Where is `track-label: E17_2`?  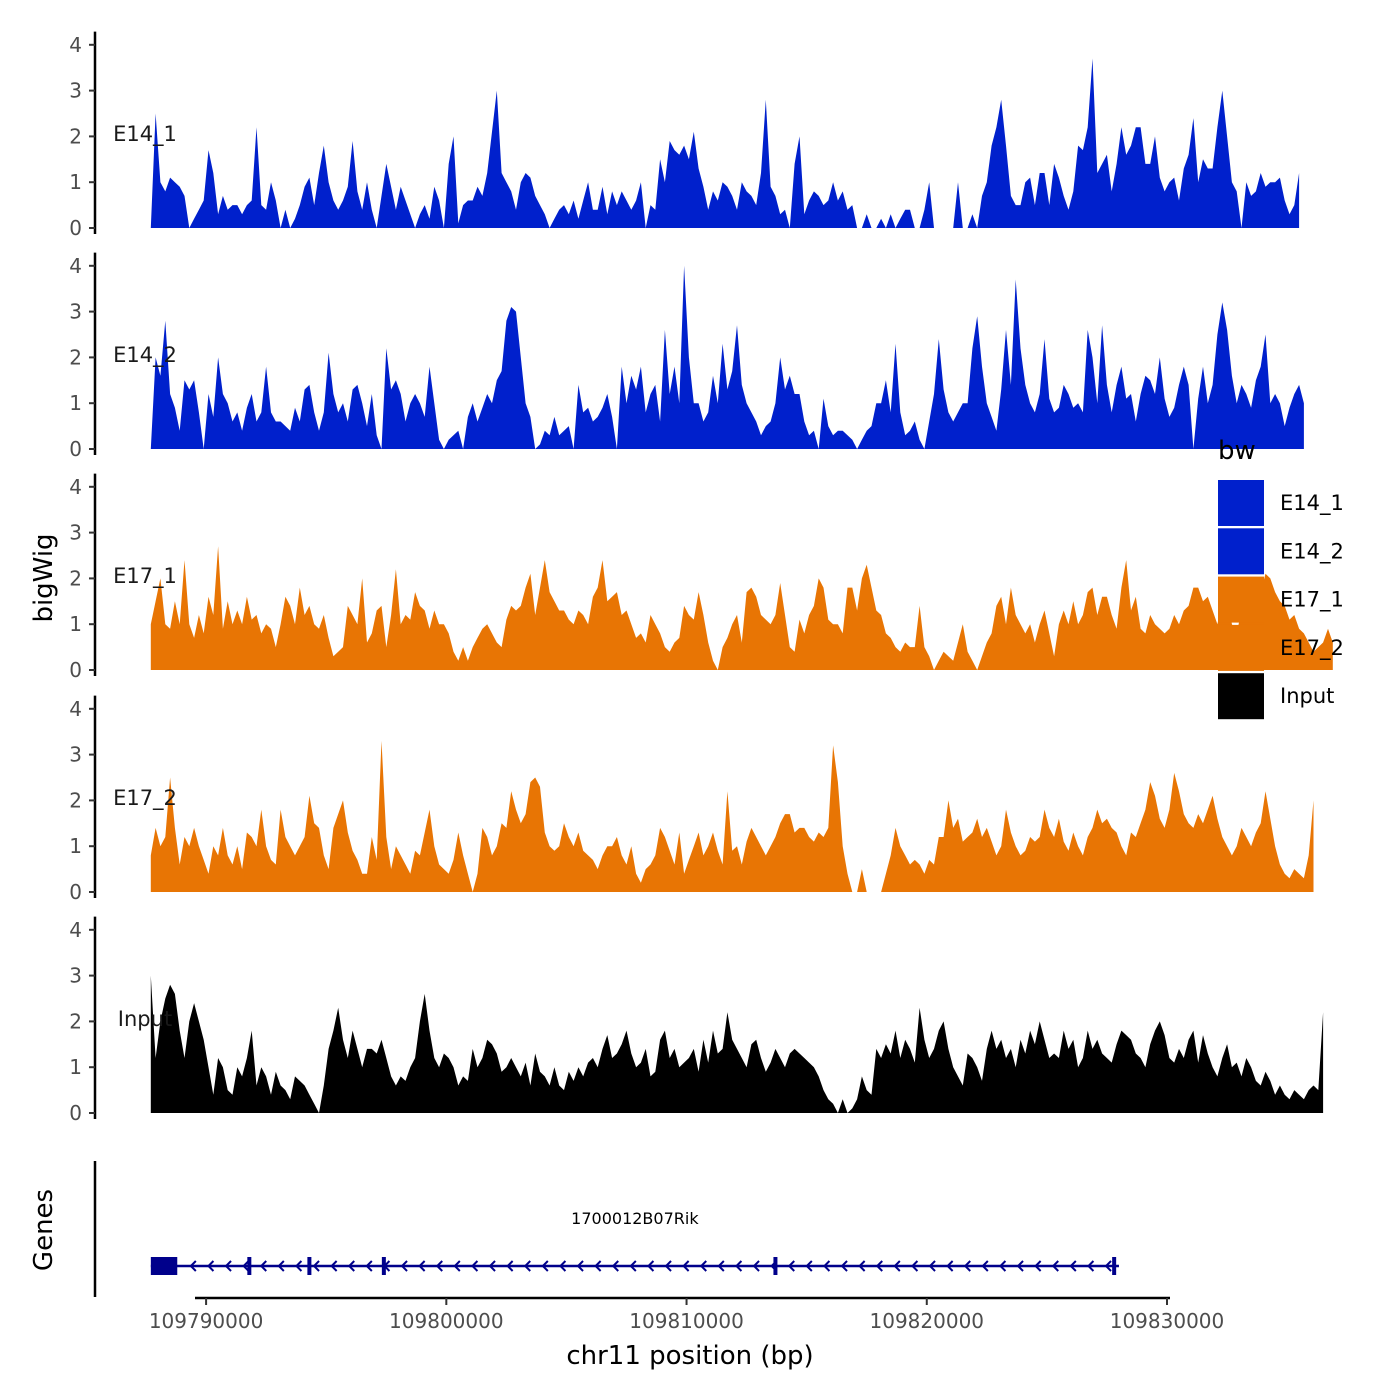 track-label: E17_2 is located at coordinates (145, 798).